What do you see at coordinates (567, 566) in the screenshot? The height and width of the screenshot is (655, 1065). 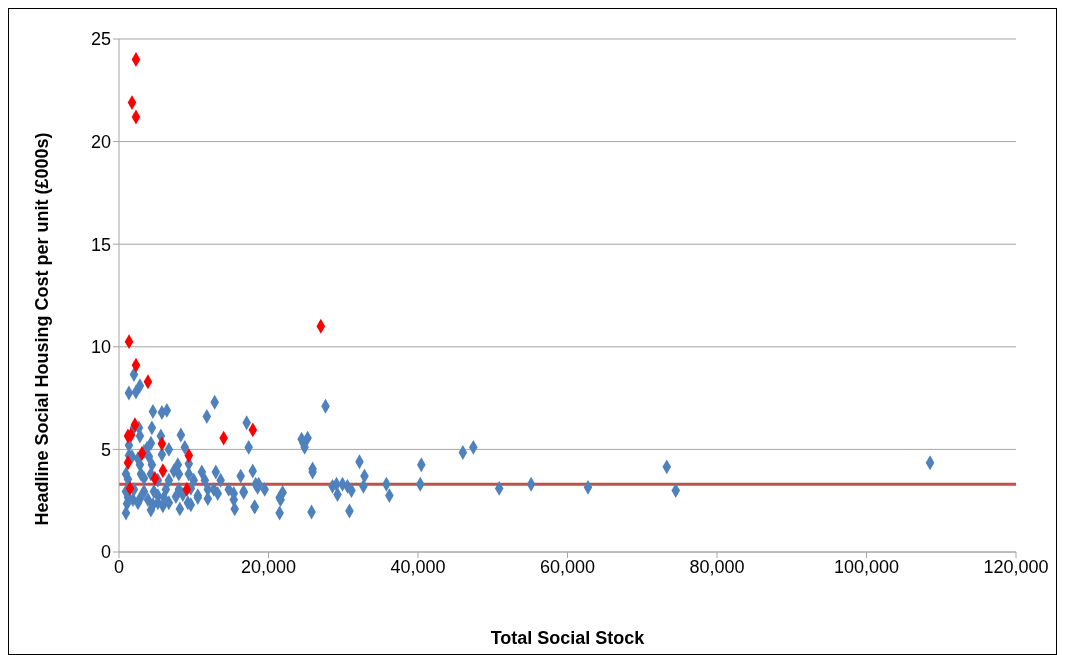 I see `x-tick-label: 60,000` at bounding box center [567, 566].